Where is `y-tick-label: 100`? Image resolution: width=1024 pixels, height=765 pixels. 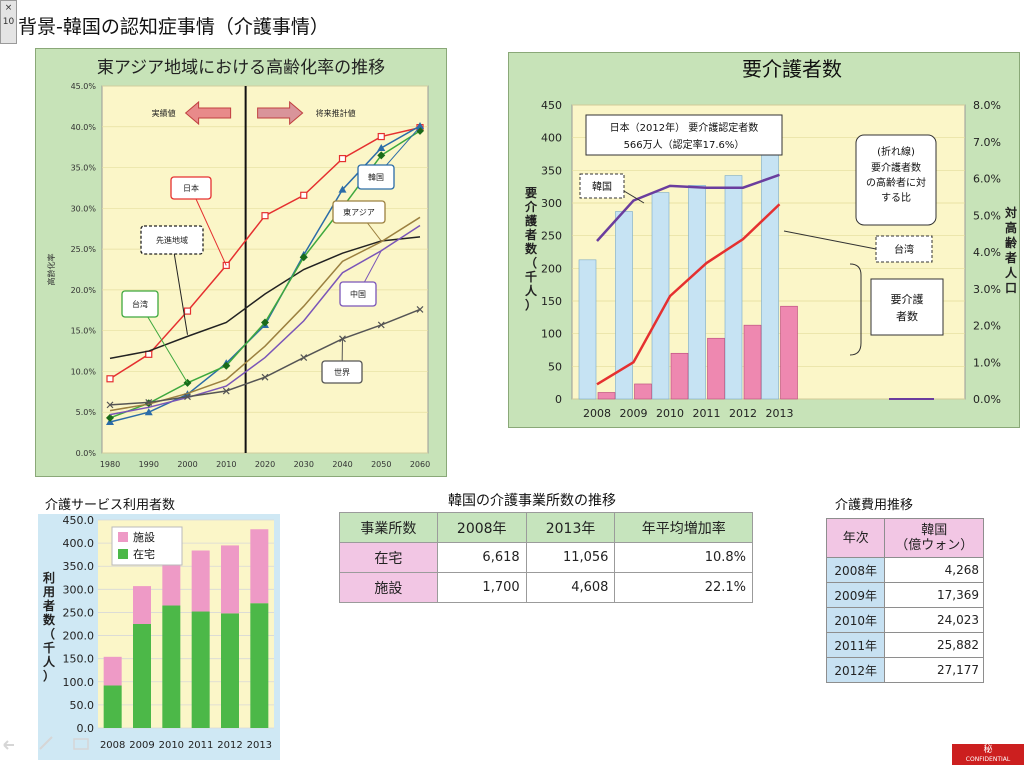 y-tick-label: 100 is located at coordinates (551, 334).